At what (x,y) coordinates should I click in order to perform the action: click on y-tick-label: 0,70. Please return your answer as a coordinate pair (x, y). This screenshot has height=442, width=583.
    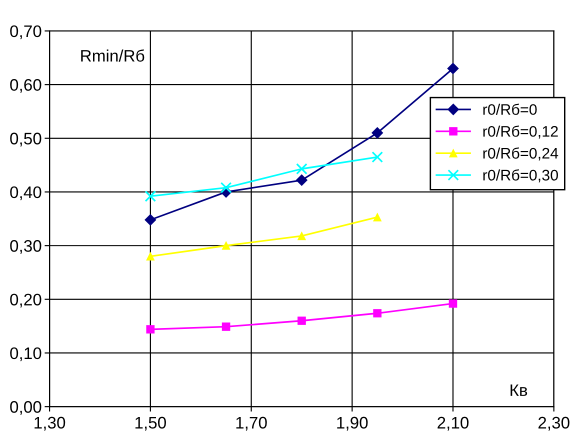
    Looking at the image, I should click on (26, 32).